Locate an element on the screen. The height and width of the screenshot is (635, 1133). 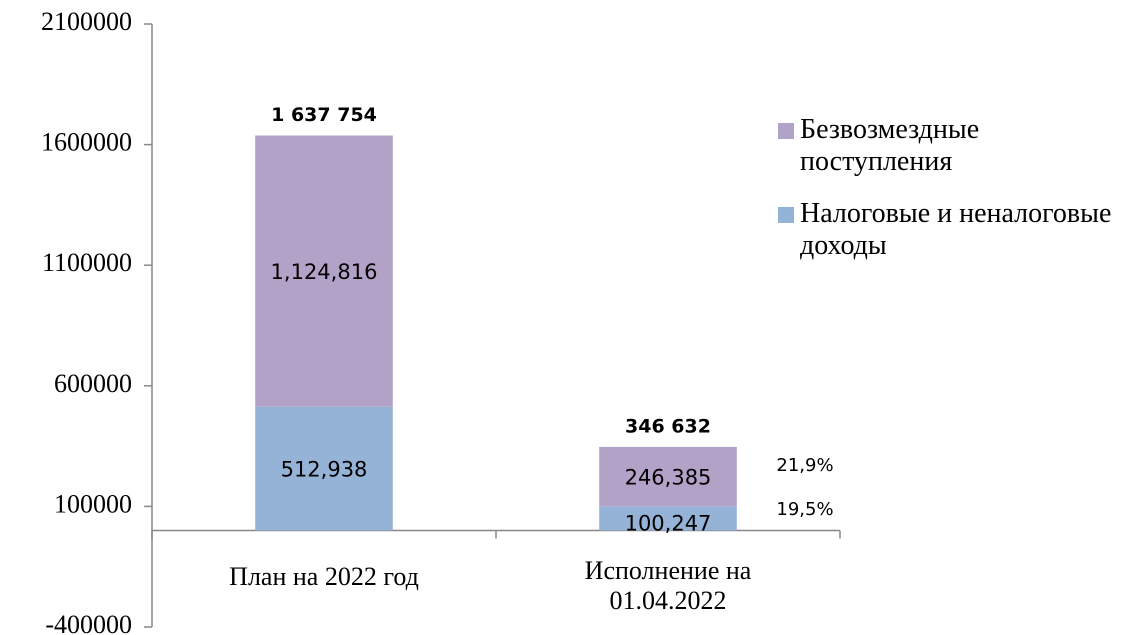
x-tick-label: Исполнение на 01.04.2022 is located at coordinates (668, 585).